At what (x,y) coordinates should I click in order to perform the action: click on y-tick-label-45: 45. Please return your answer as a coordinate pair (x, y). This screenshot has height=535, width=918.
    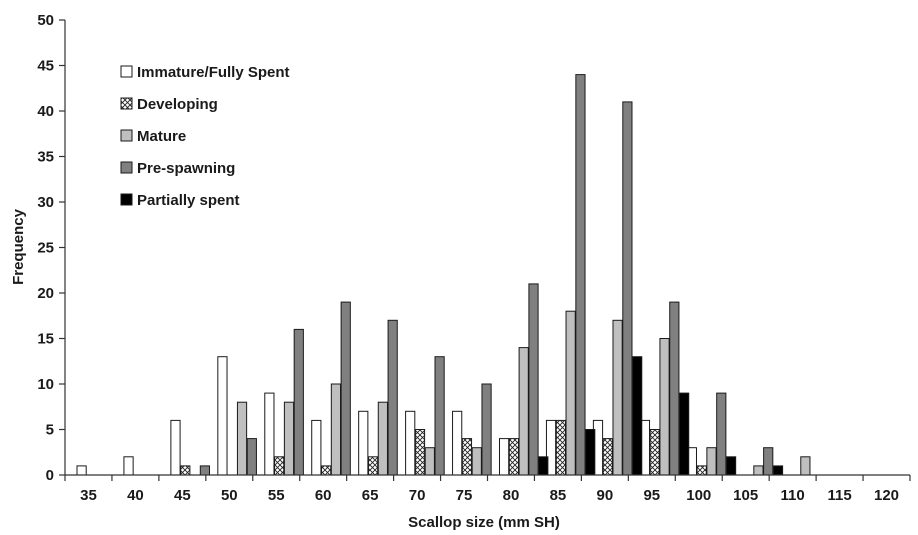
    Looking at the image, I should click on (45, 66).